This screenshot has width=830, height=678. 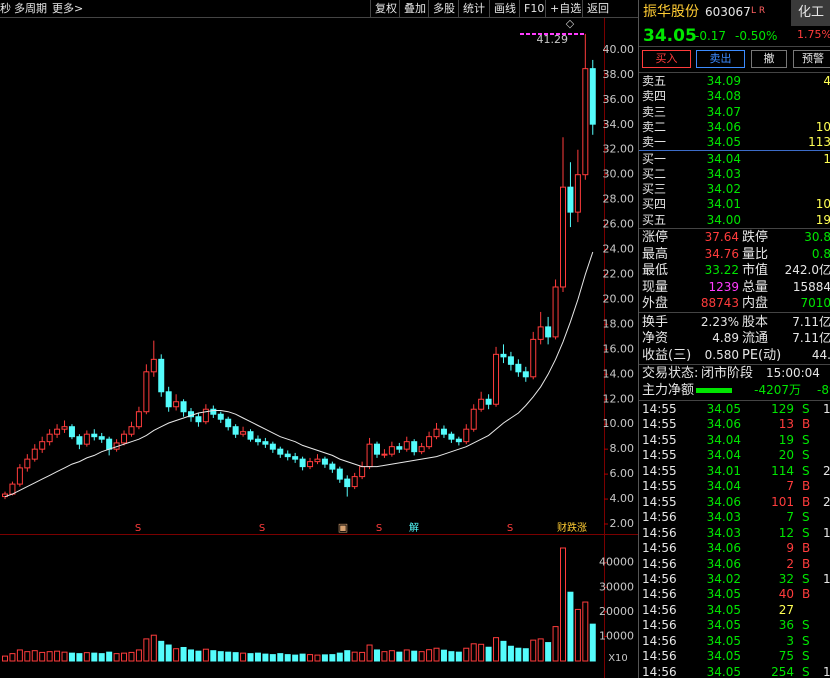 What do you see at coordinates (655, 322) in the screenshot?
I see `stat-label: 换手` at bounding box center [655, 322].